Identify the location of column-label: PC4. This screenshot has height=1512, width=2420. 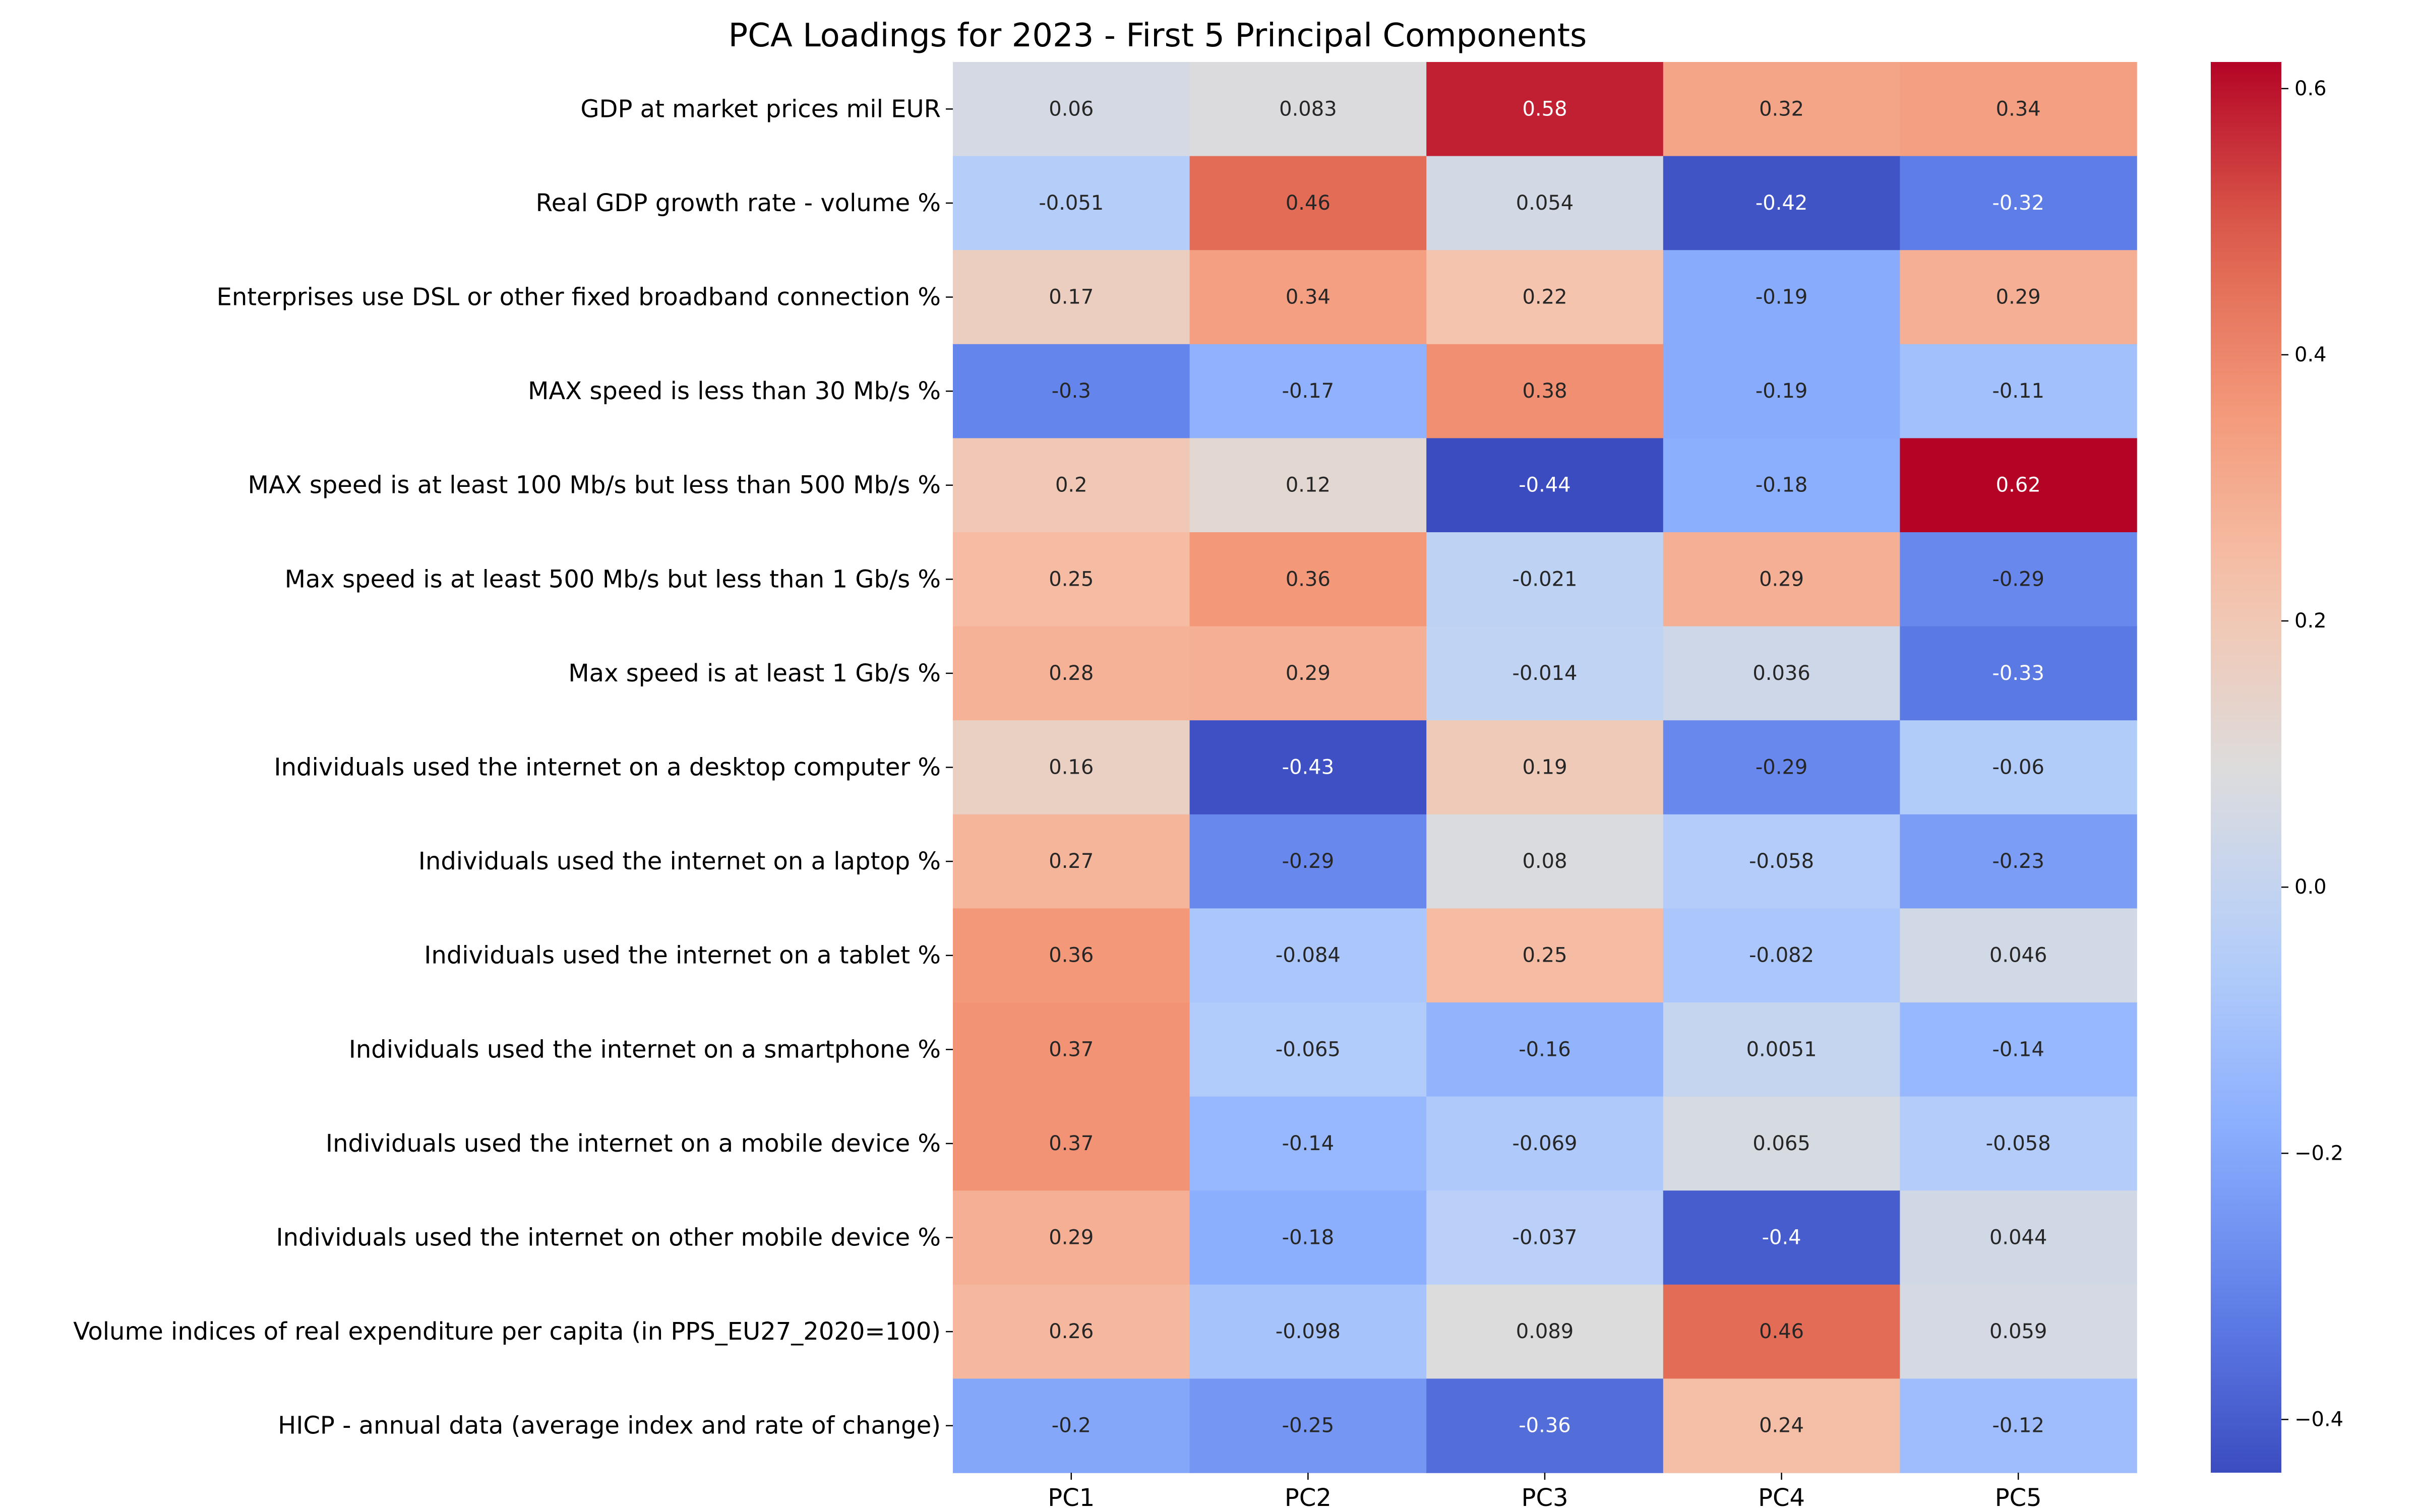
(1781, 1498).